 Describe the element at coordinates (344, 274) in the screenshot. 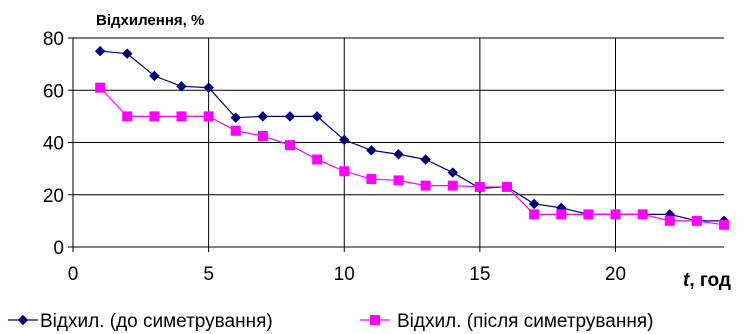

I see `x-tick-label: 10` at that location.